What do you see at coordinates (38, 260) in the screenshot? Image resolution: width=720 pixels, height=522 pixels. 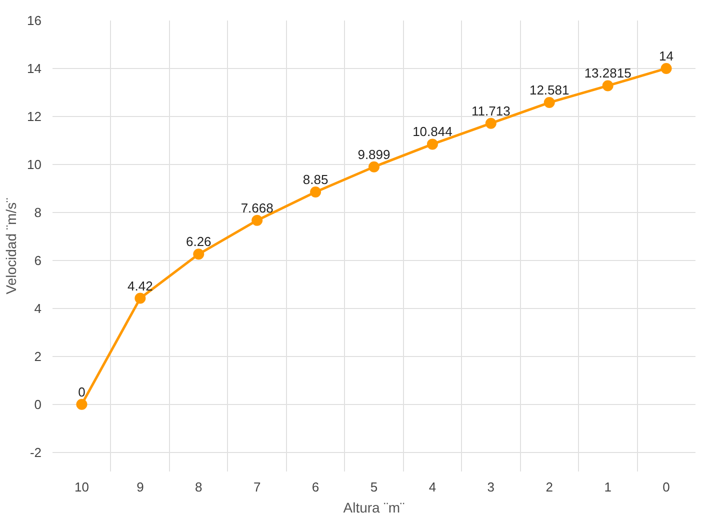 I see `y-tick-label: 6` at bounding box center [38, 260].